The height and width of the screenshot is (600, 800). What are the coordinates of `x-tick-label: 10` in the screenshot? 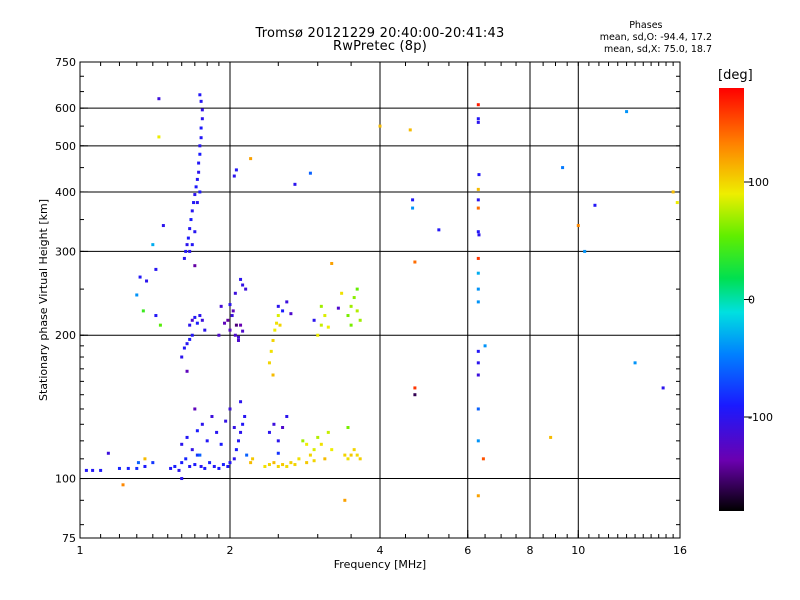 It's located at (578, 550).